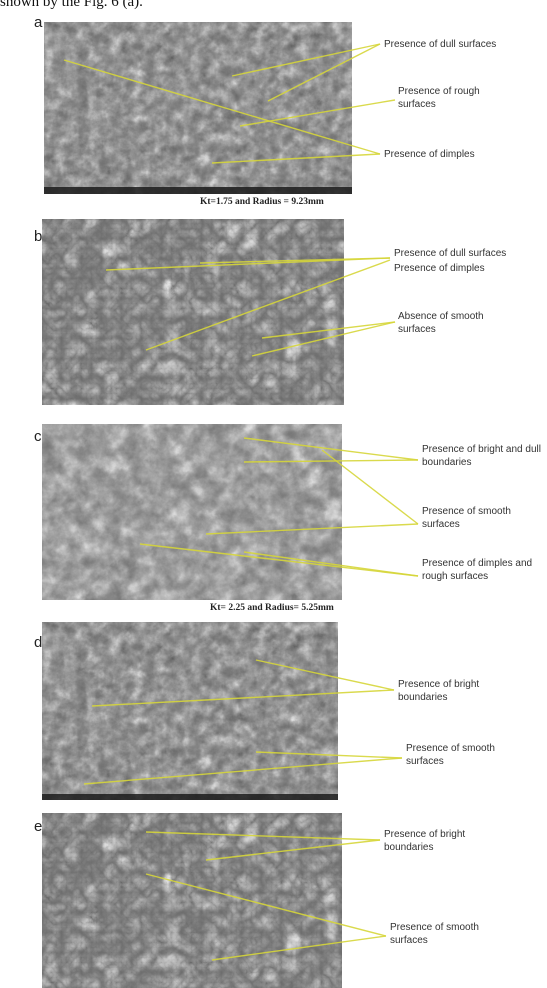 The height and width of the screenshot is (988, 547). What do you see at coordinates (192, 512) in the screenshot?
I see `panel-c-image` at bounding box center [192, 512].